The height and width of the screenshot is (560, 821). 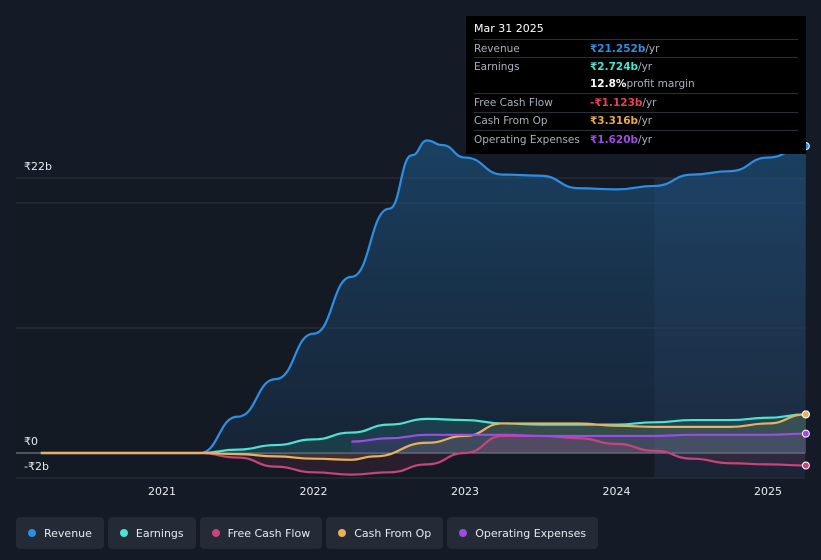 What do you see at coordinates (68, 533) in the screenshot?
I see `legend-label: Revenue` at bounding box center [68, 533].